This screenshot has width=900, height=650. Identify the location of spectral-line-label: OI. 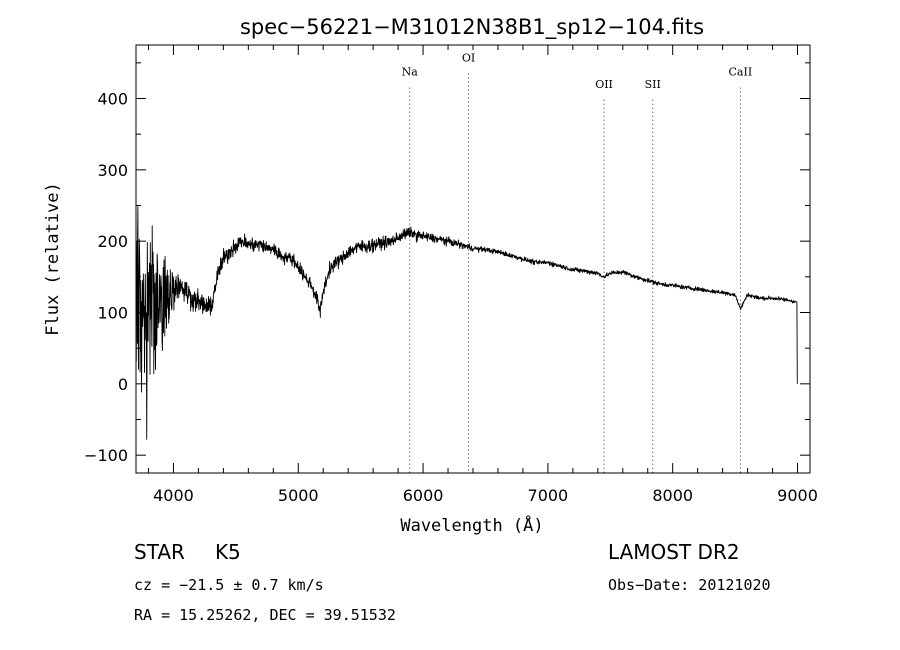
(468, 57).